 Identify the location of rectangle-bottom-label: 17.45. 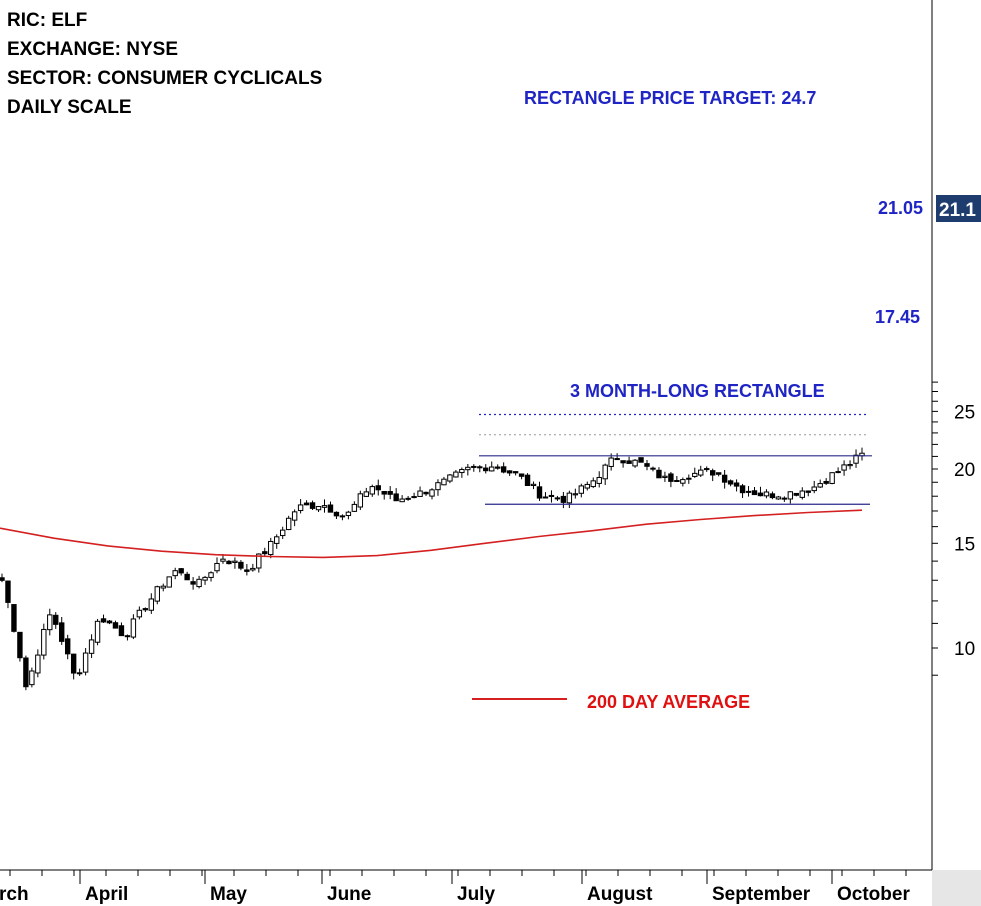
(897, 317).